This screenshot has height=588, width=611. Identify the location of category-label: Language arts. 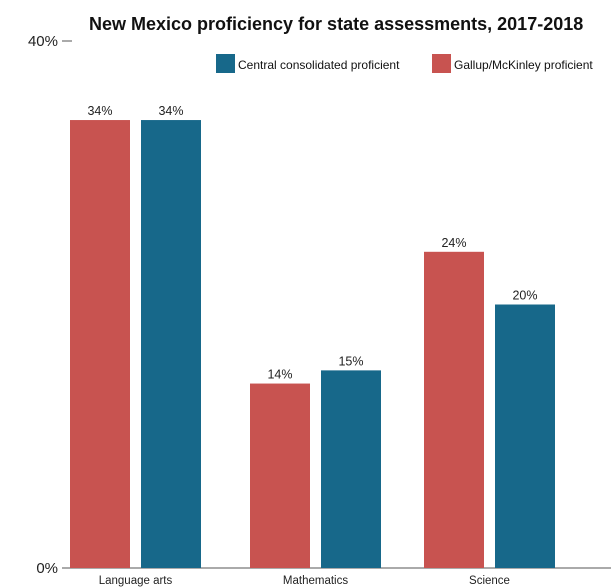
(136, 581).